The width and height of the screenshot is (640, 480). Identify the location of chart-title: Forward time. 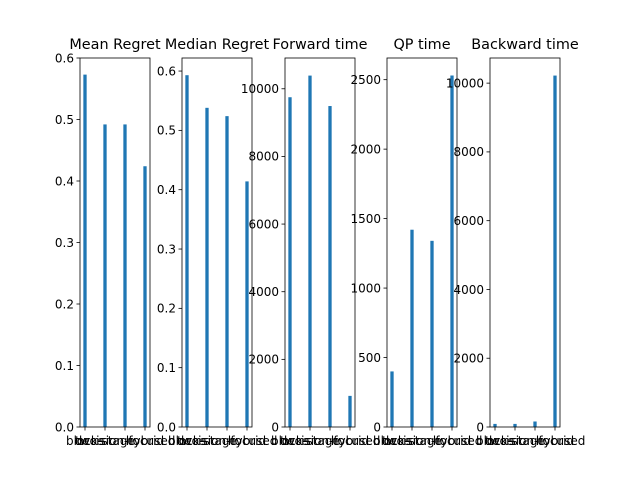
(320, 45).